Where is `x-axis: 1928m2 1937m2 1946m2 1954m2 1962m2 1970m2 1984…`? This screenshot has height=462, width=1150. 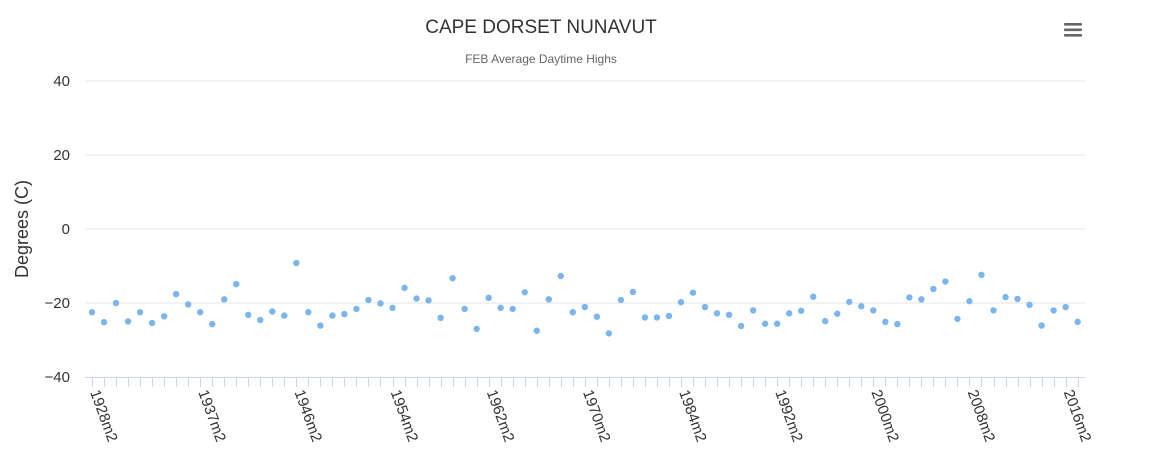
x-axis: 1928m2 1937m2 1946m2 1954m2 1962m2 1970m2 1984… is located at coordinates (589, 410).